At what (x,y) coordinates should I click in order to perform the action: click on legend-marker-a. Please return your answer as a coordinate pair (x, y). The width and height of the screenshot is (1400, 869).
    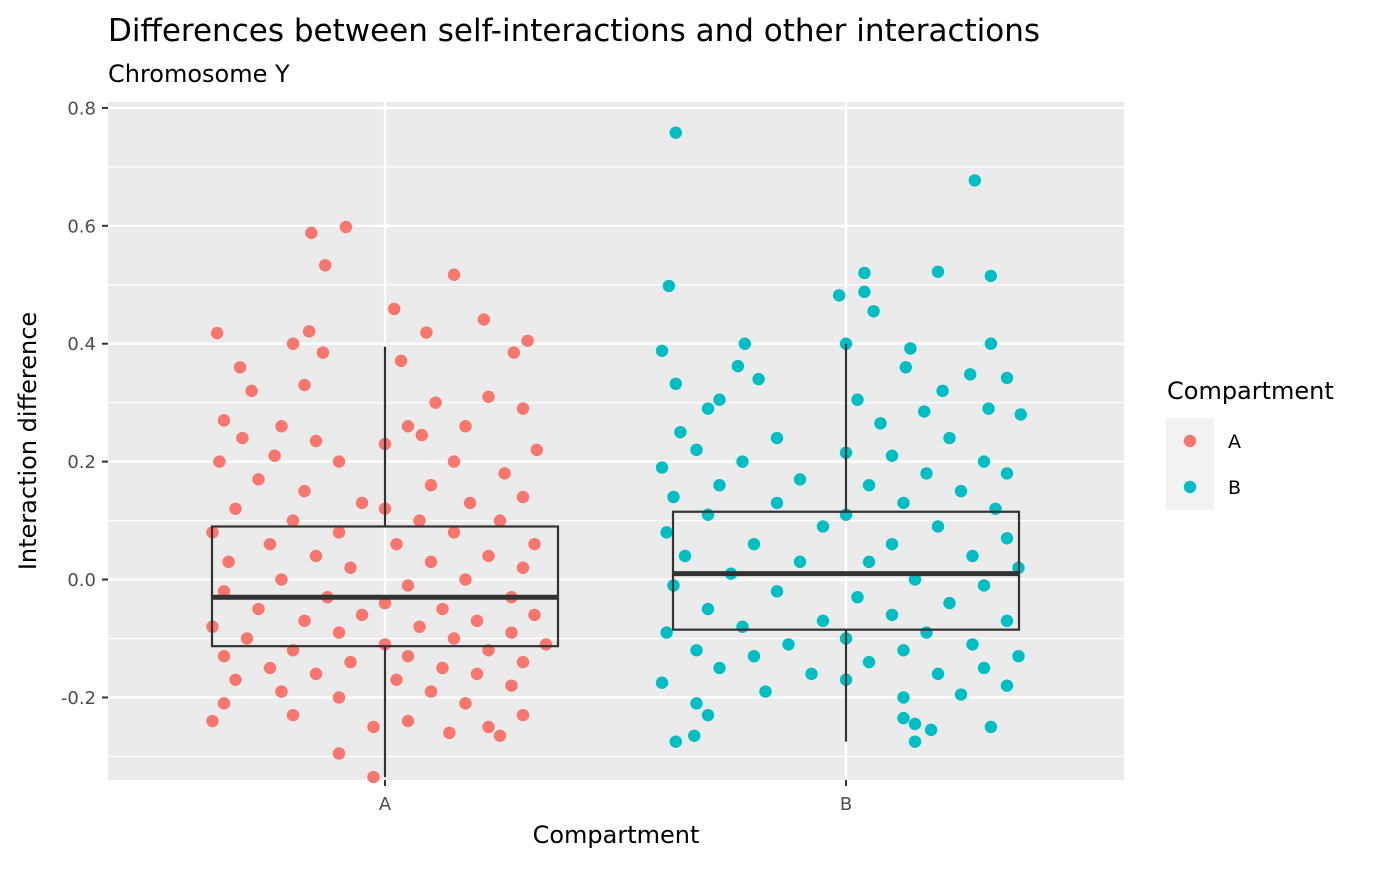
    Looking at the image, I should click on (1190, 441).